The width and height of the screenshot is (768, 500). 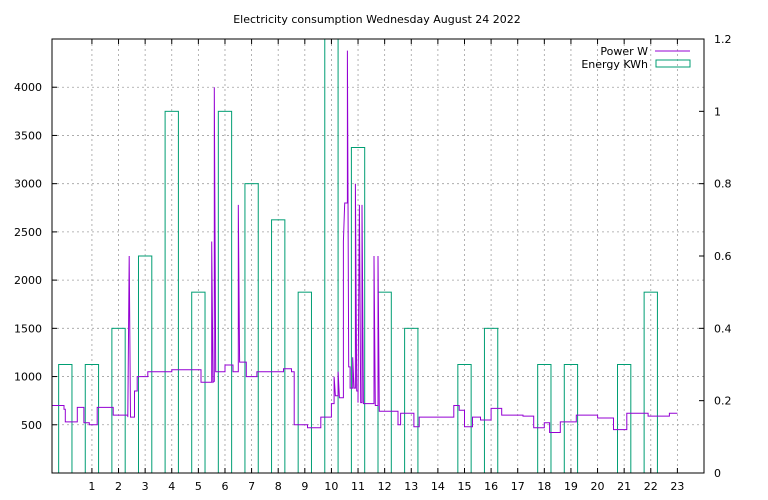 I want to click on x-tick-label: 3, so click(x=145, y=486).